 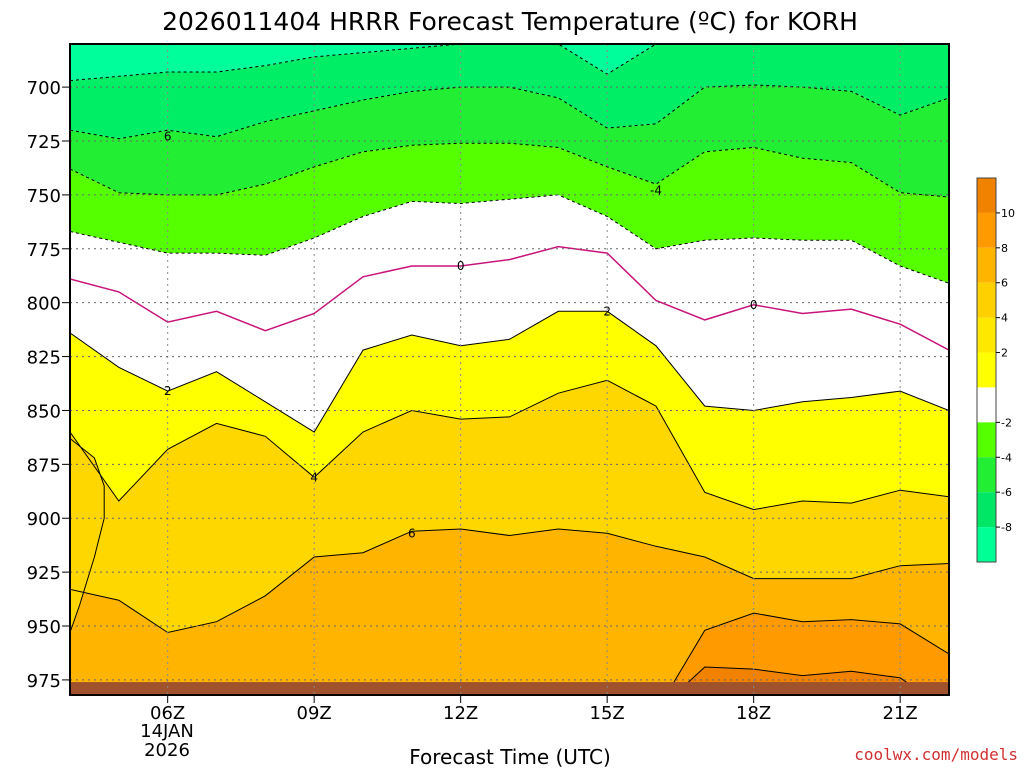 I want to click on xtick-label-09Z: 09Z, so click(x=314, y=713).